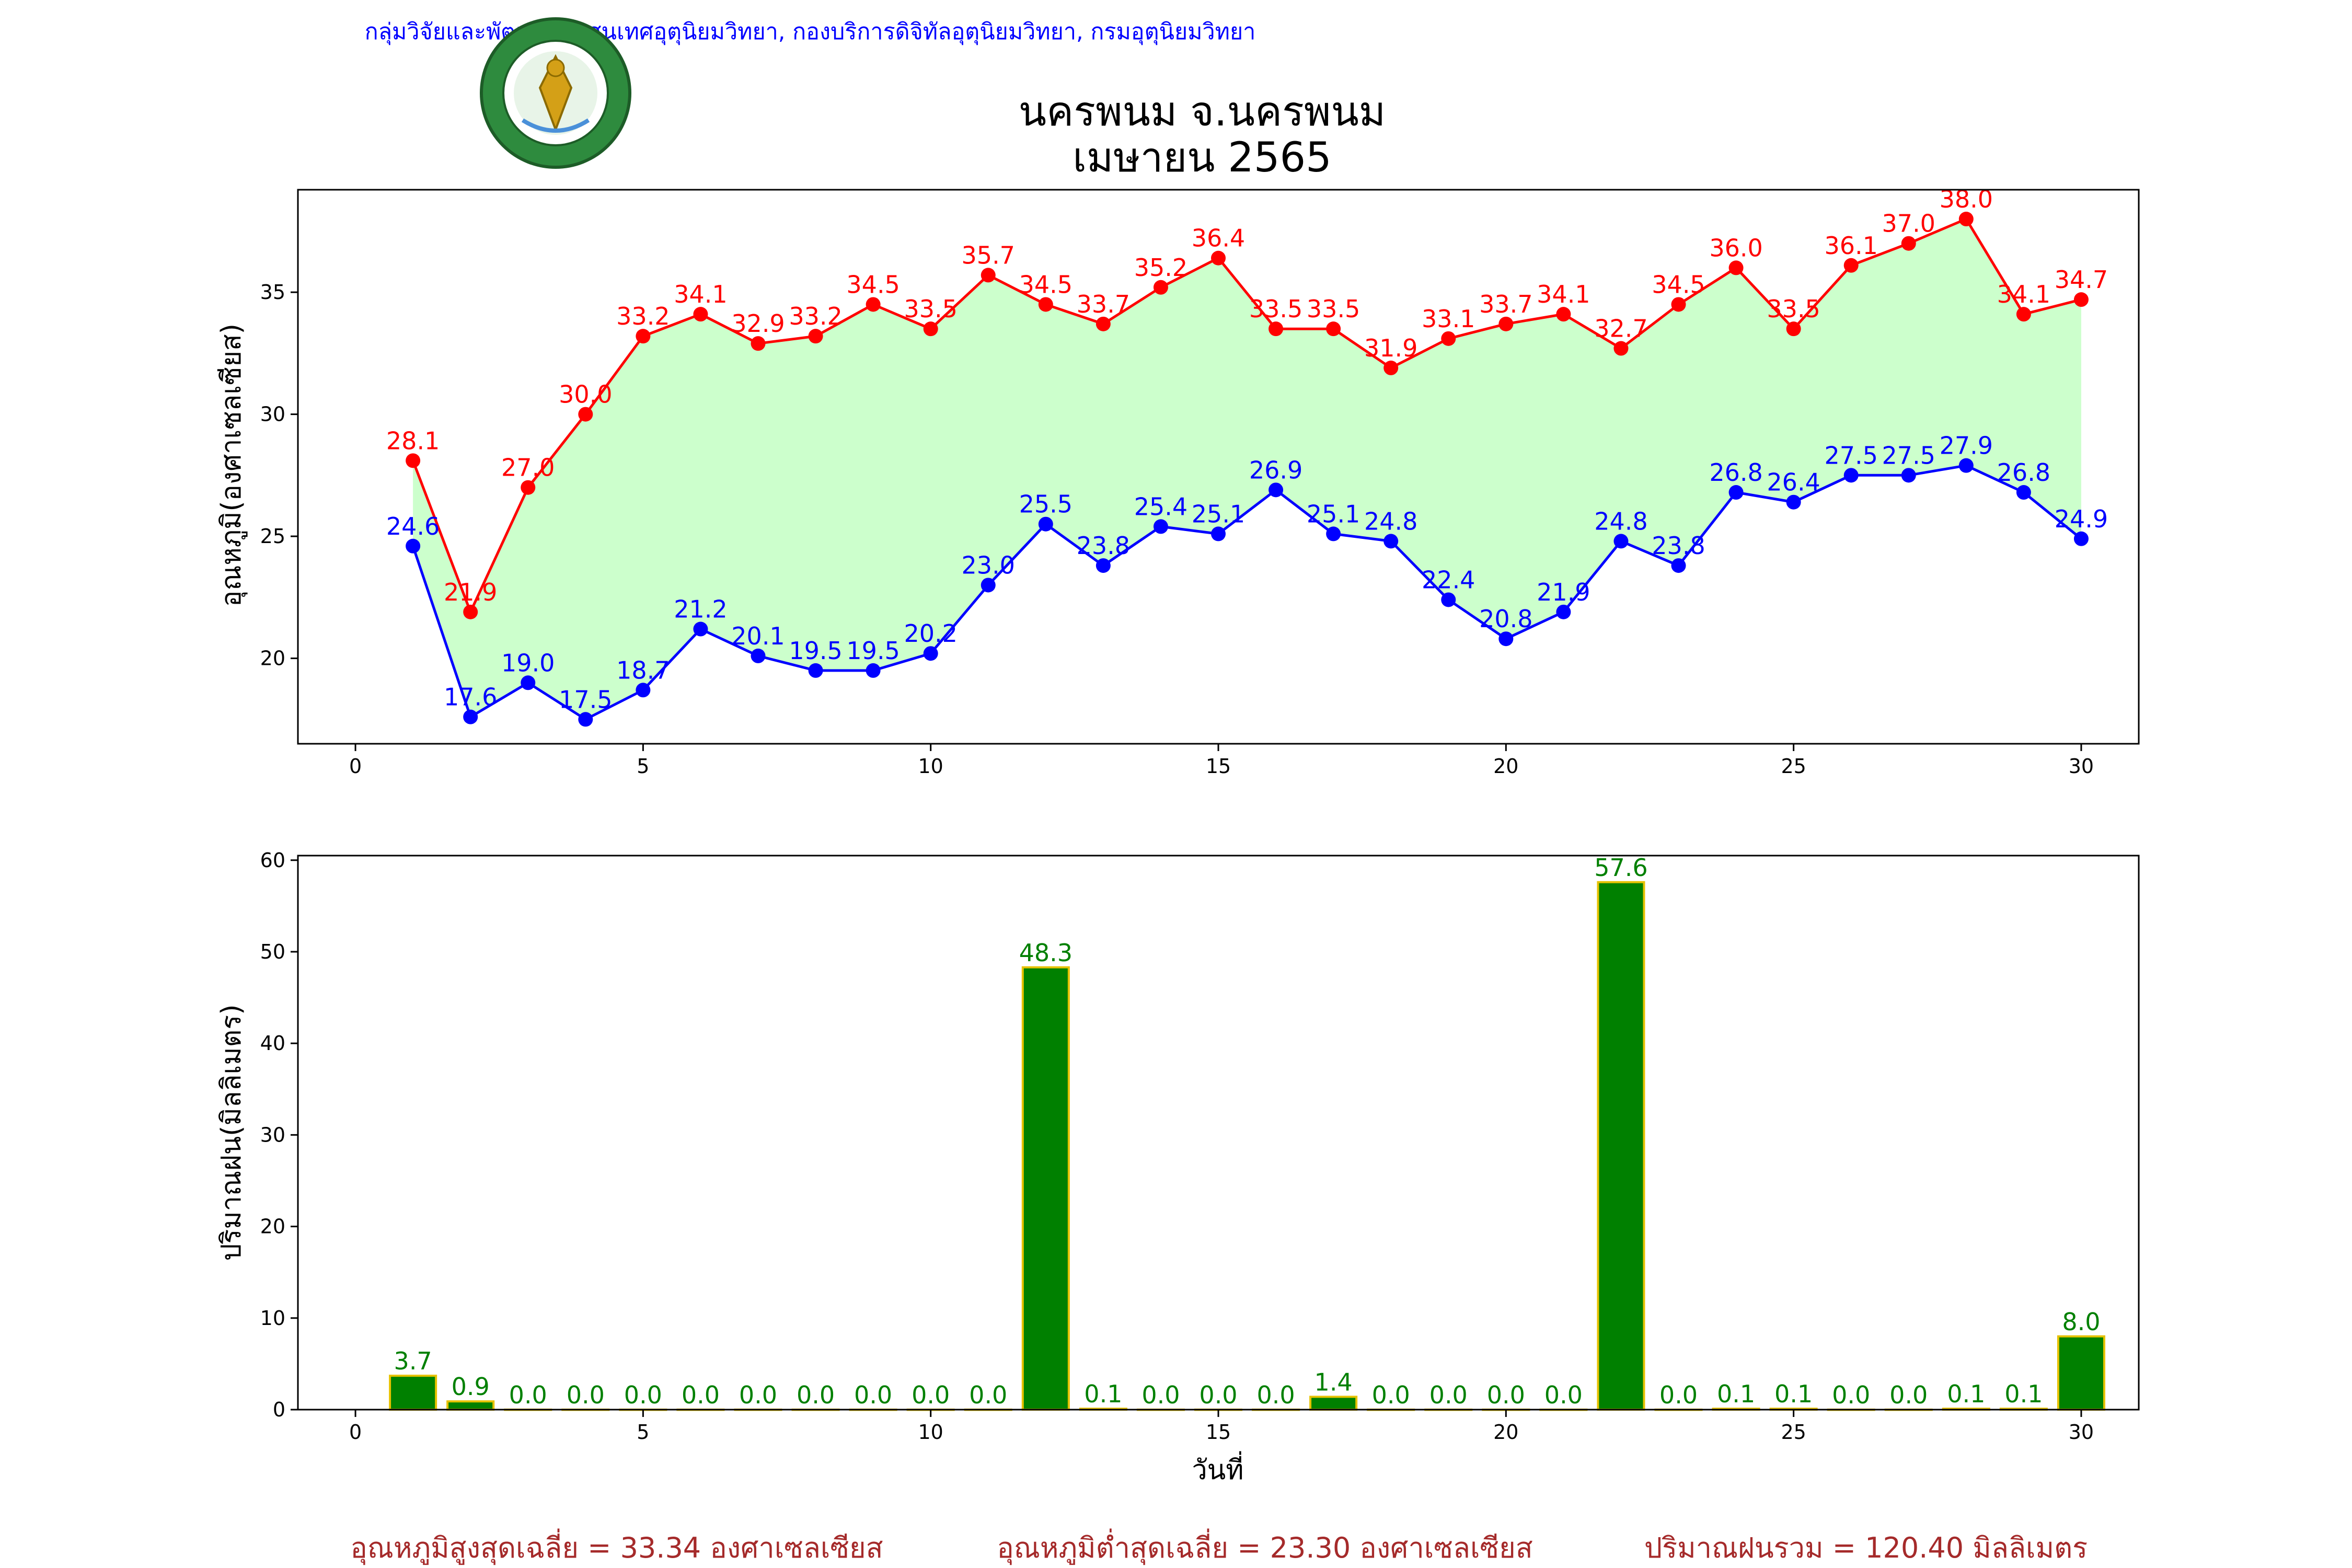  Describe the element at coordinates (1218, 238) in the screenshot. I see `max-temperature-label: 36.4` at that location.